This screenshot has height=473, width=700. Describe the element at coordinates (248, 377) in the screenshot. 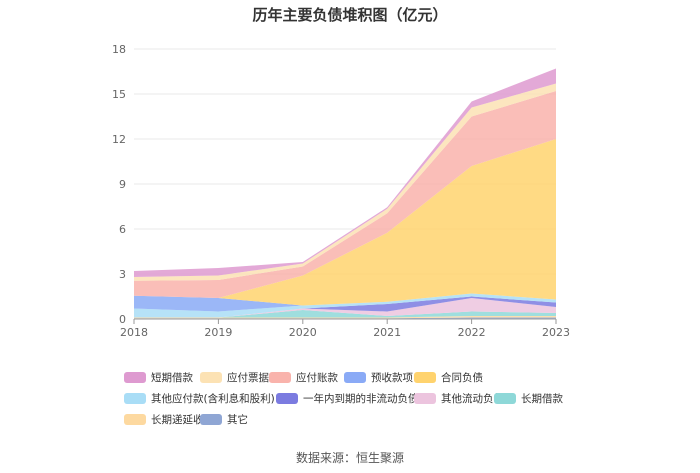

I see `legend-label: 应付票据` at that location.